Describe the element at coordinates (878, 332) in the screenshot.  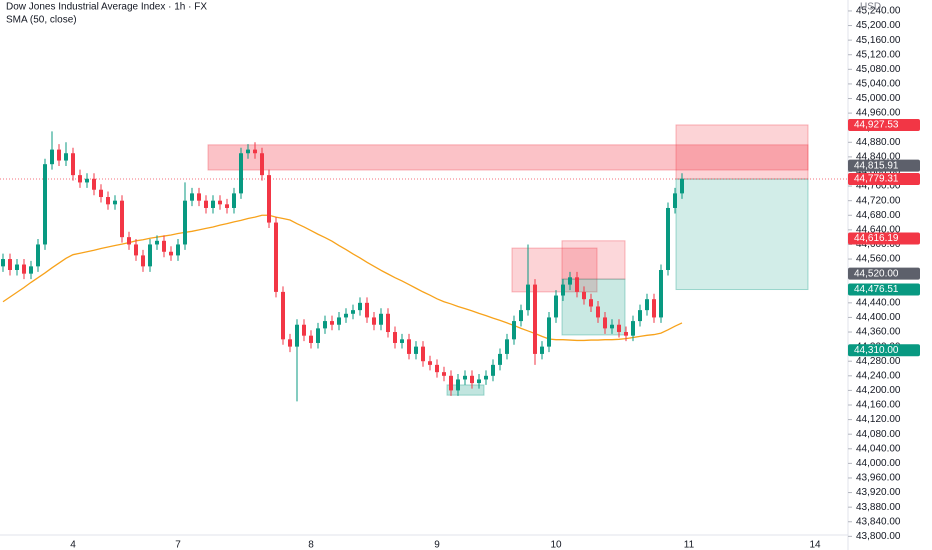
I see `y-tick-label: 44,360.00` at that location.